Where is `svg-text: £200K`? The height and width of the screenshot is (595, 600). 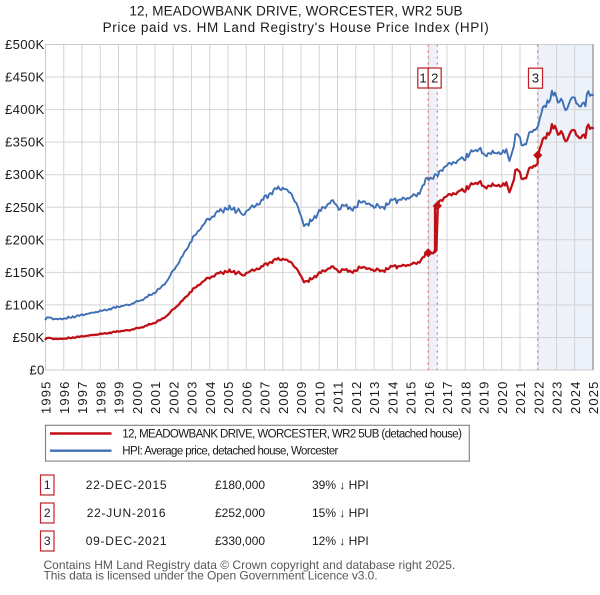 svg-text: £200K is located at coordinates (25, 239).